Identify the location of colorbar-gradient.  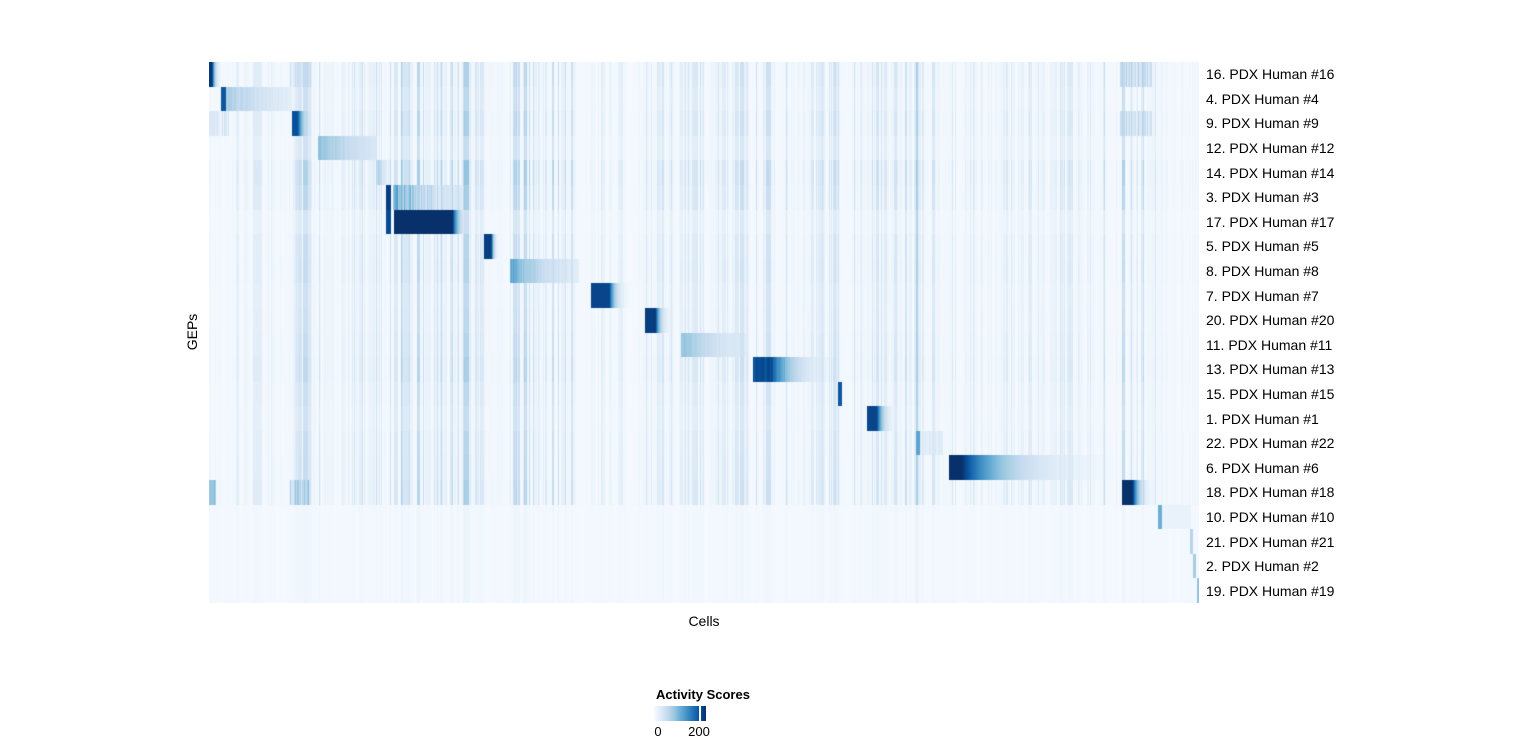
(680, 713).